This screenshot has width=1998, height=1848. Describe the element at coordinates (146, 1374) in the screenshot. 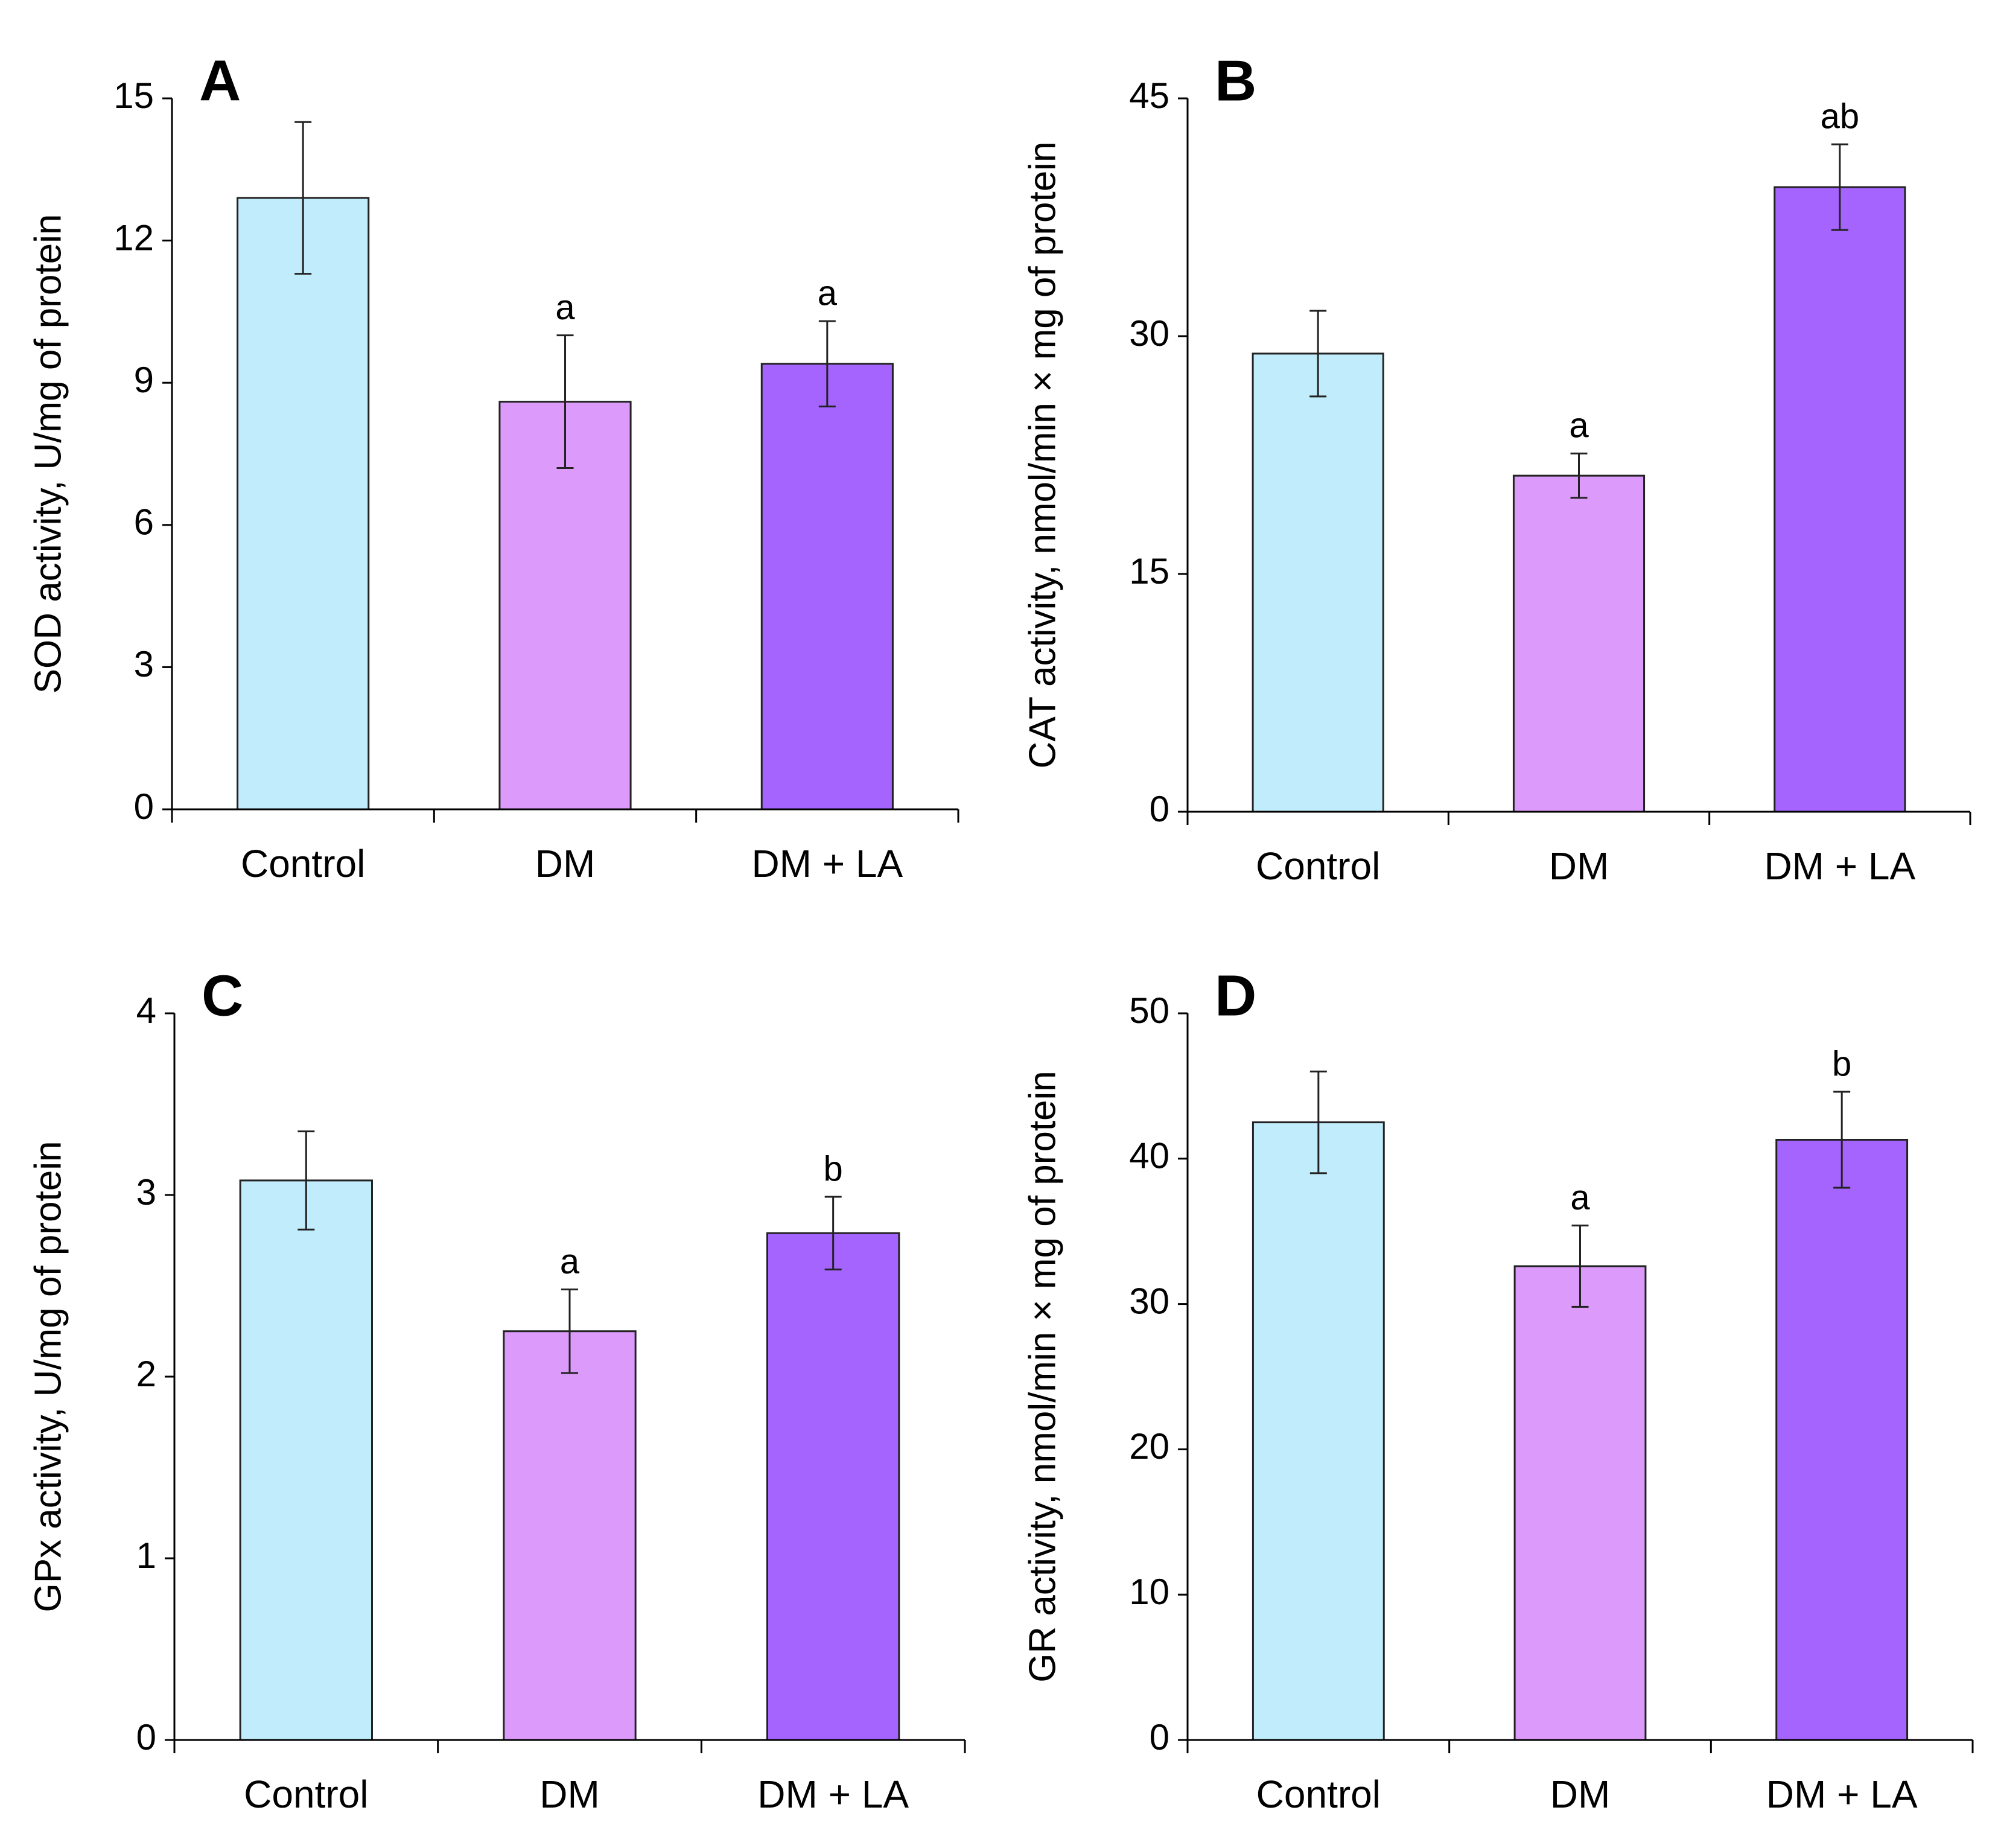

I see `y-tick-label: 2` at that location.